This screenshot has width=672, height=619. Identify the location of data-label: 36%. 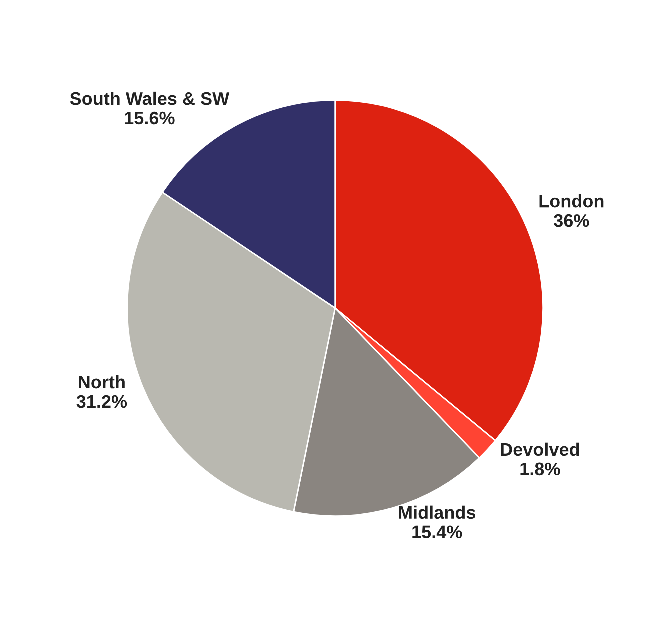
(572, 221).